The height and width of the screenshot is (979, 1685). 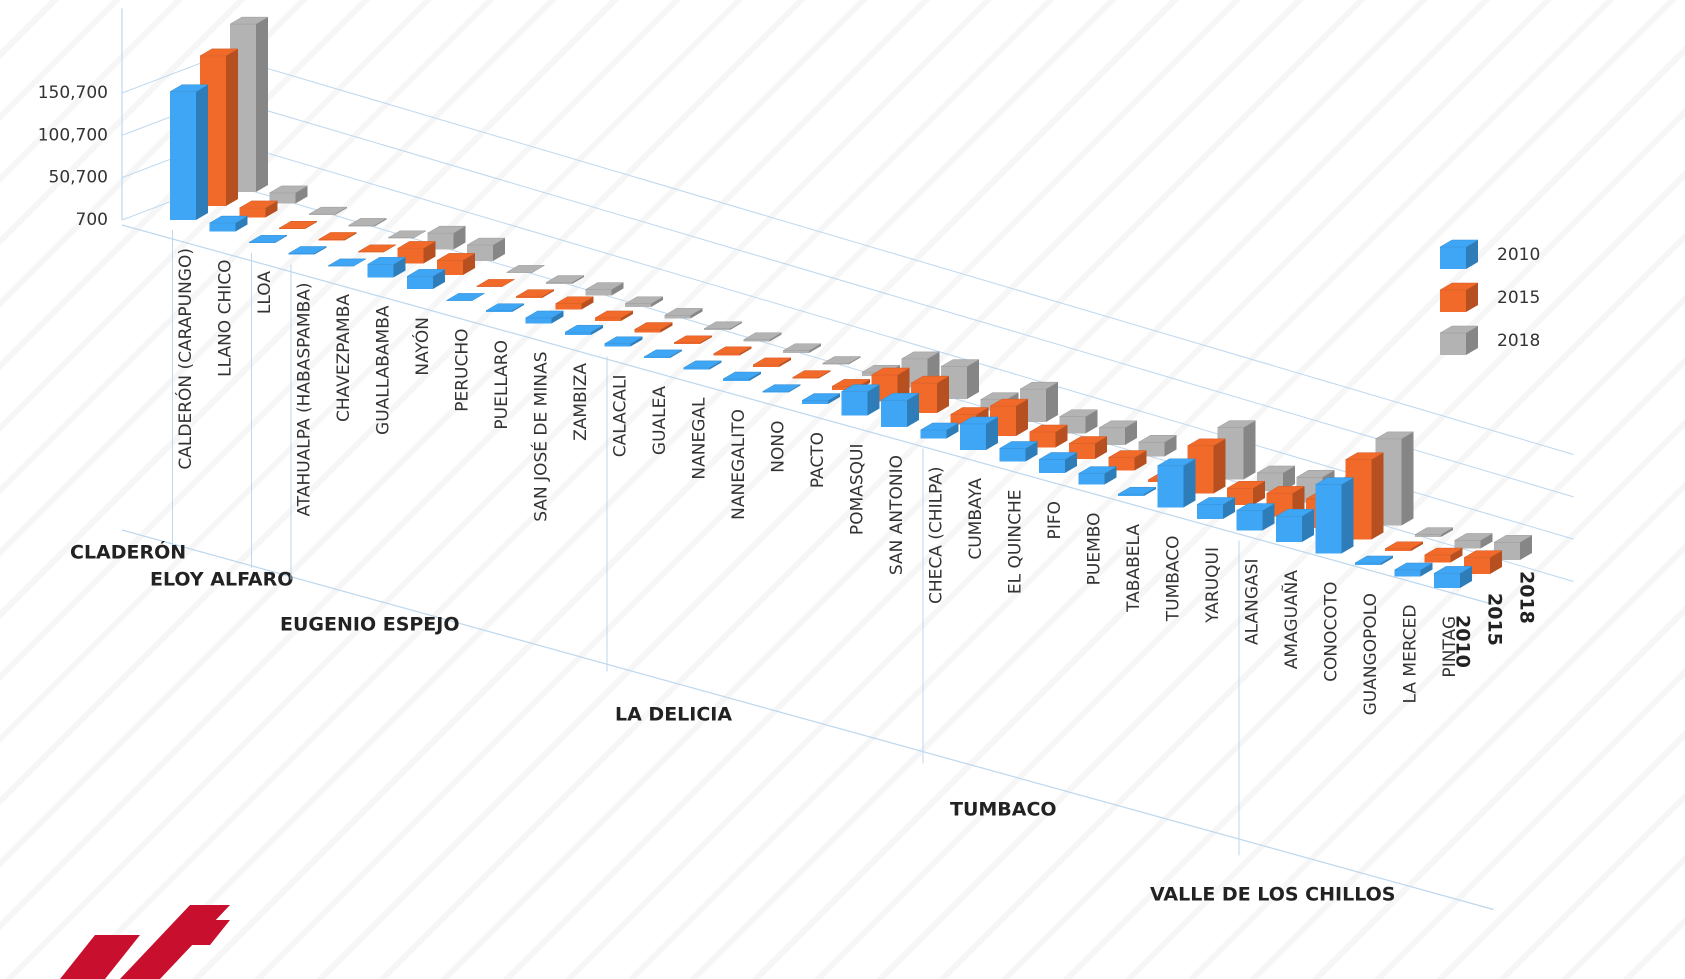 What do you see at coordinates (1272, 895) in the screenshot?
I see `group-label: VALLE DE LOS CHILLOS` at bounding box center [1272, 895].